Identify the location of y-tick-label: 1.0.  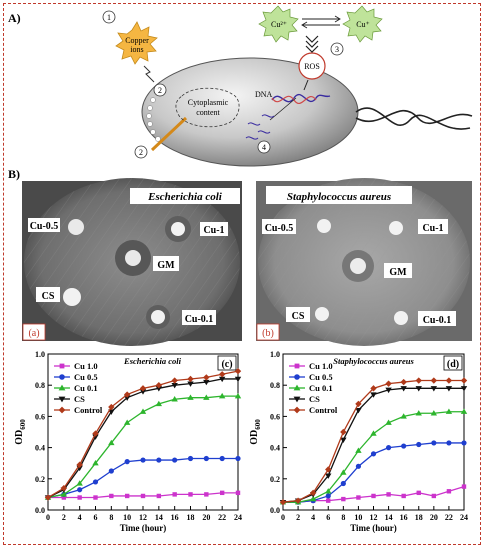
(275, 354).